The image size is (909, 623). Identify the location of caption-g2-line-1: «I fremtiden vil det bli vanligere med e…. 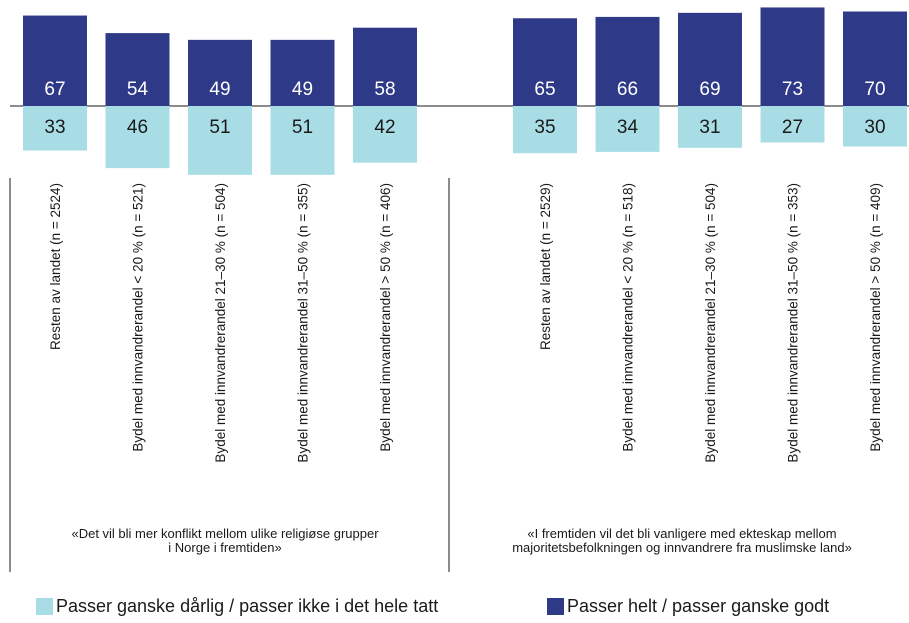
(681, 533).